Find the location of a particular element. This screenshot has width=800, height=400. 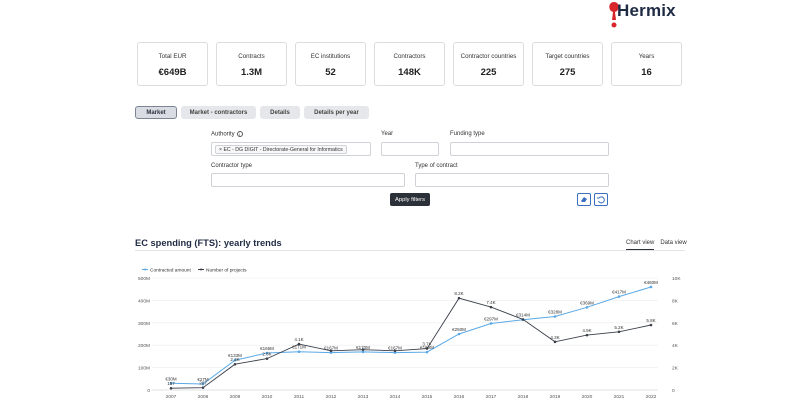

data-label: 3.7K is located at coordinates (426, 344).